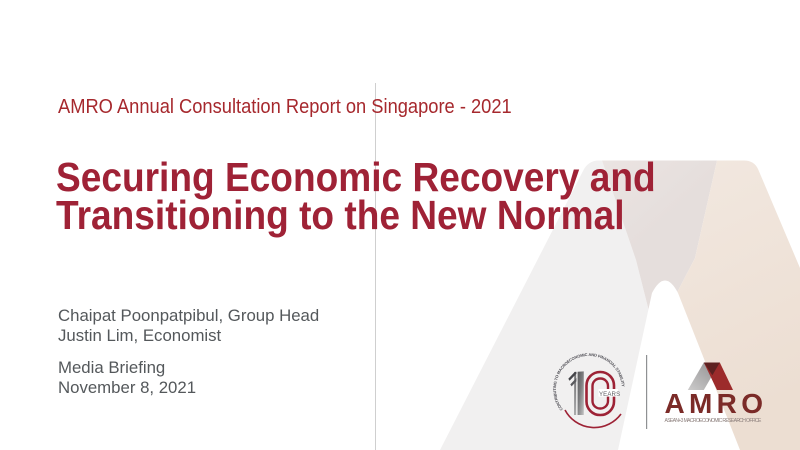 This screenshot has height=450, width=800. Describe the element at coordinates (713, 421) in the screenshot. I see `svg-text:ASEAN+3 MACROECONOMIC RESEARCH: ASEAN+3 MACROECONOMIC RESEARCH OFFICE` at that location.